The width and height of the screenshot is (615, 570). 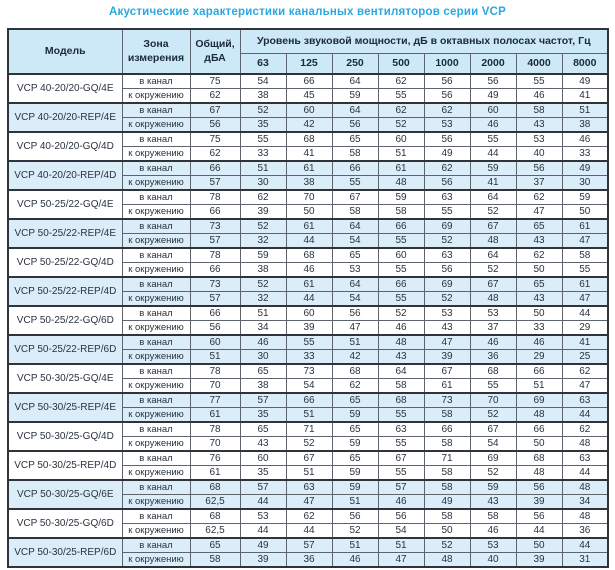 What do you see at coordinates (65, 204) in the screenshot?
I see `model-name: VCP 50-25/22-GQ/4E` at bounding box center [65, 204].